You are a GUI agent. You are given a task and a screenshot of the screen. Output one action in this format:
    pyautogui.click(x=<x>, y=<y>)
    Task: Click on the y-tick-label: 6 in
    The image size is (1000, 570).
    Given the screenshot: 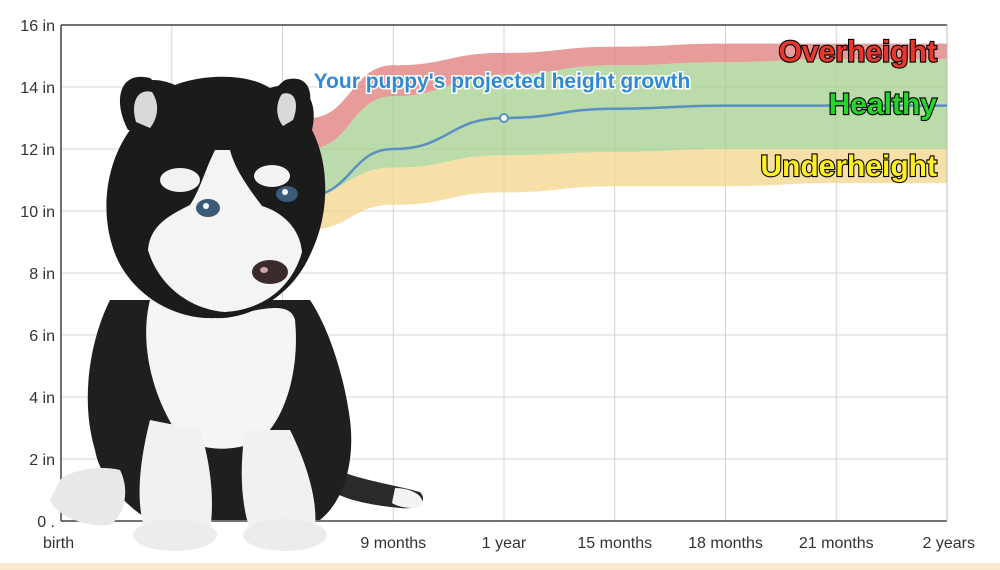 What is the action you would take?
    pyautogui.click(x=42, y=336)
    